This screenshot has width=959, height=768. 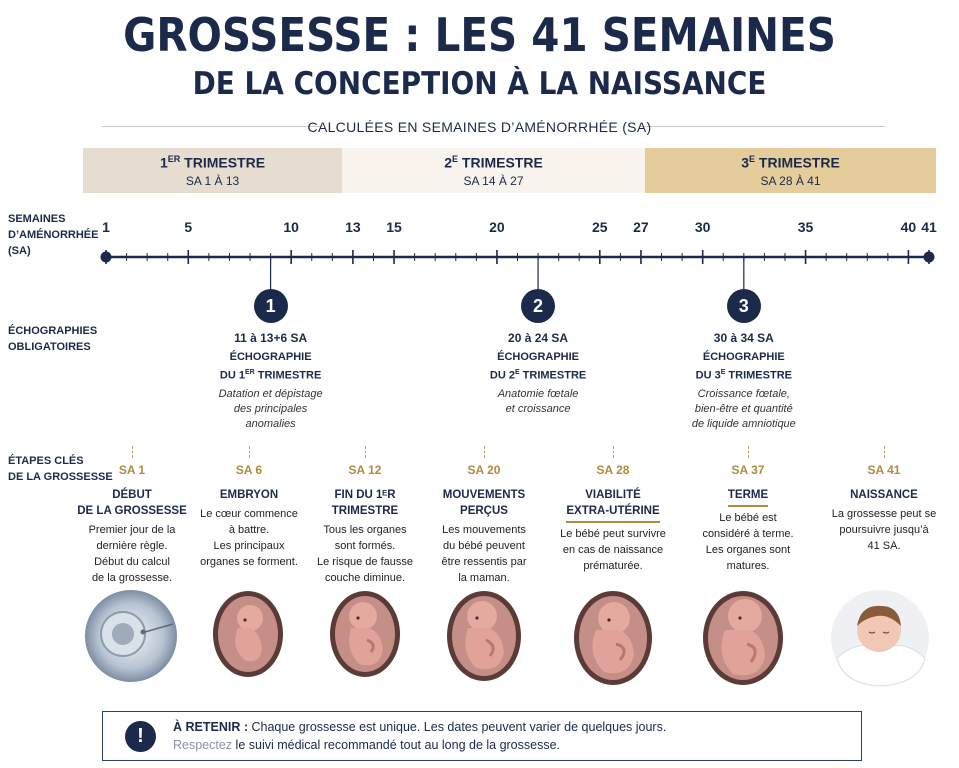 I want to click on tick-label: 41, so click(x=929, y=227).